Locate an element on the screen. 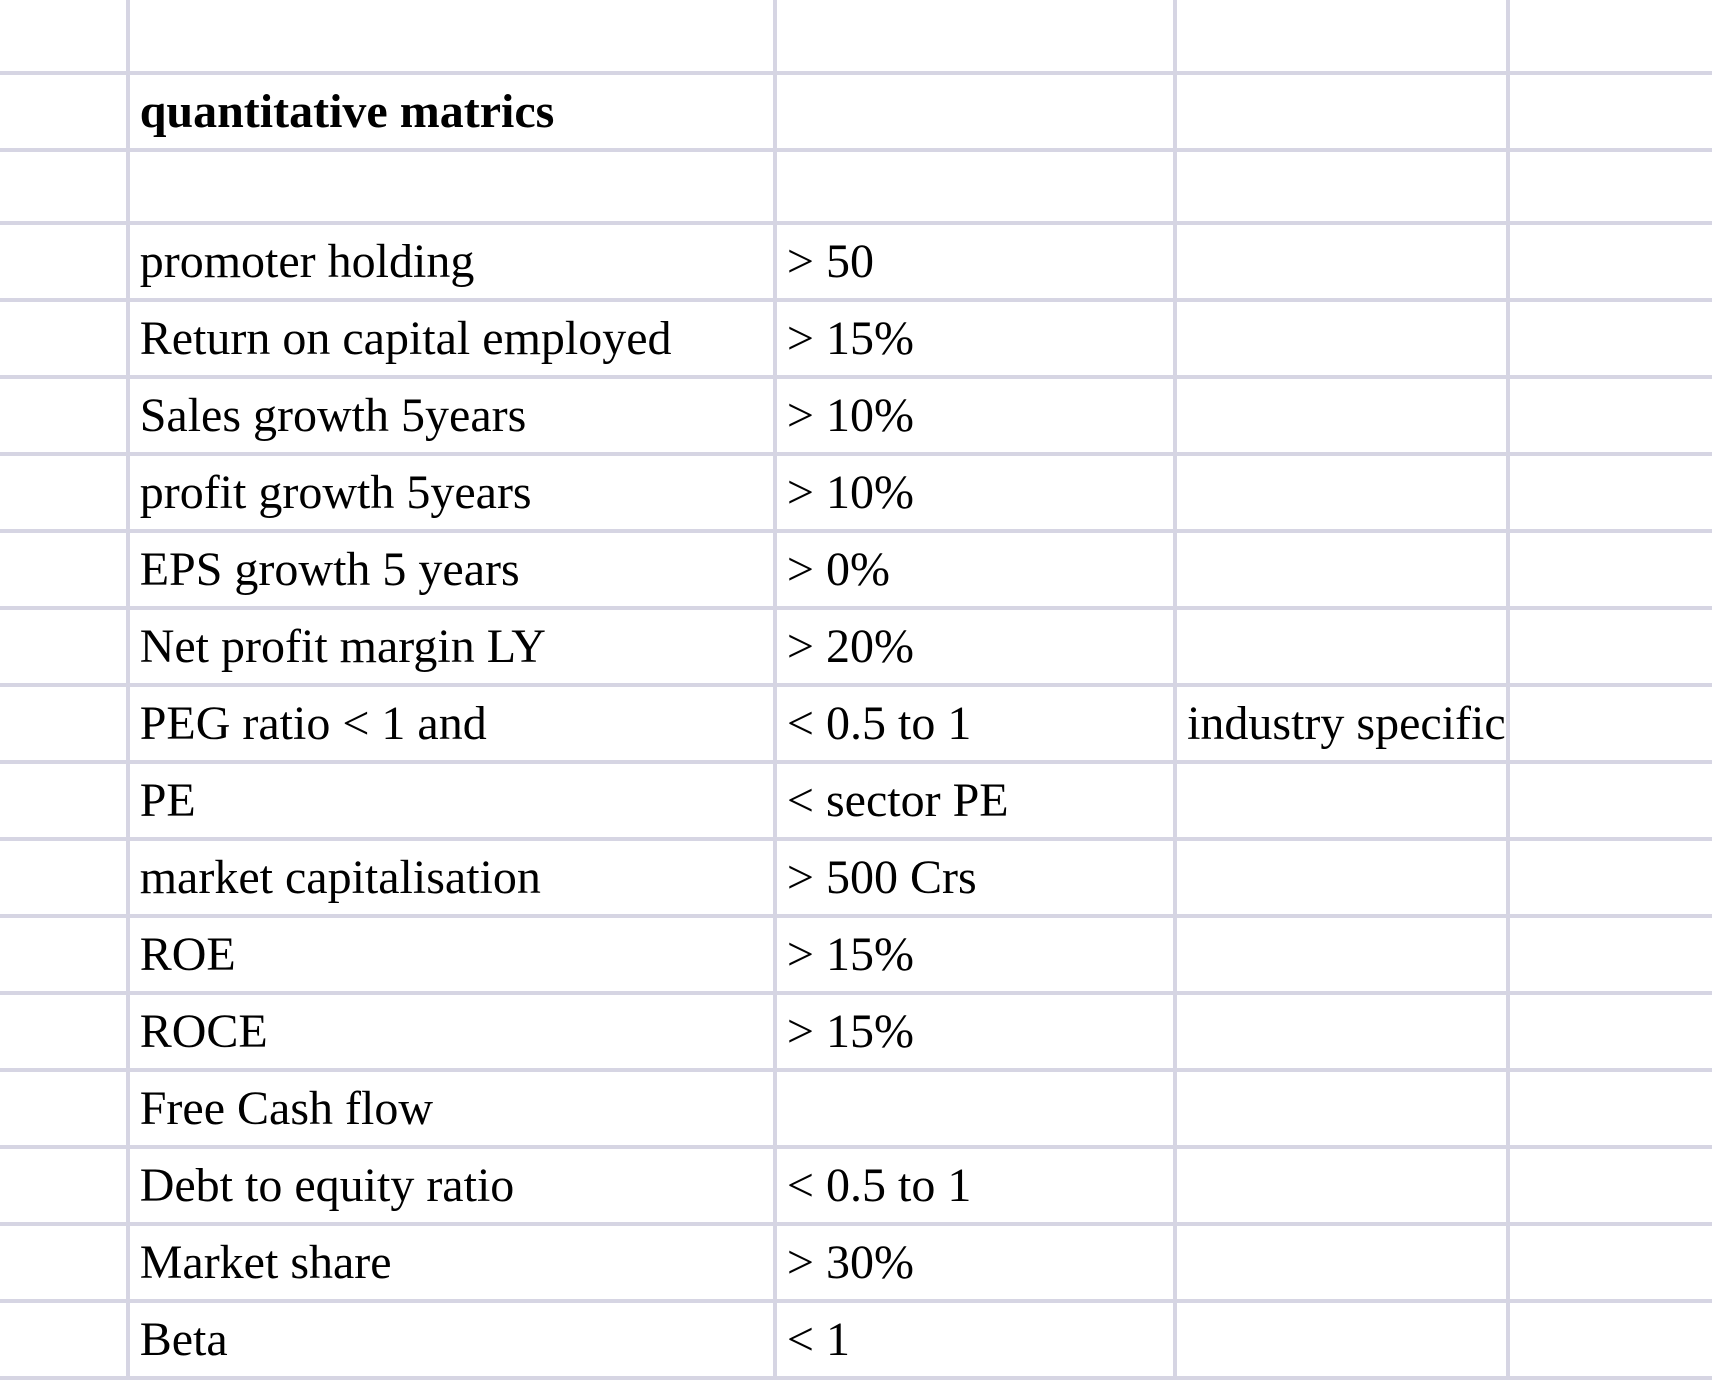 This screenshot has height=1380, width=1712. table-row: Market share > 30% is located at coordinates (856, 1262).